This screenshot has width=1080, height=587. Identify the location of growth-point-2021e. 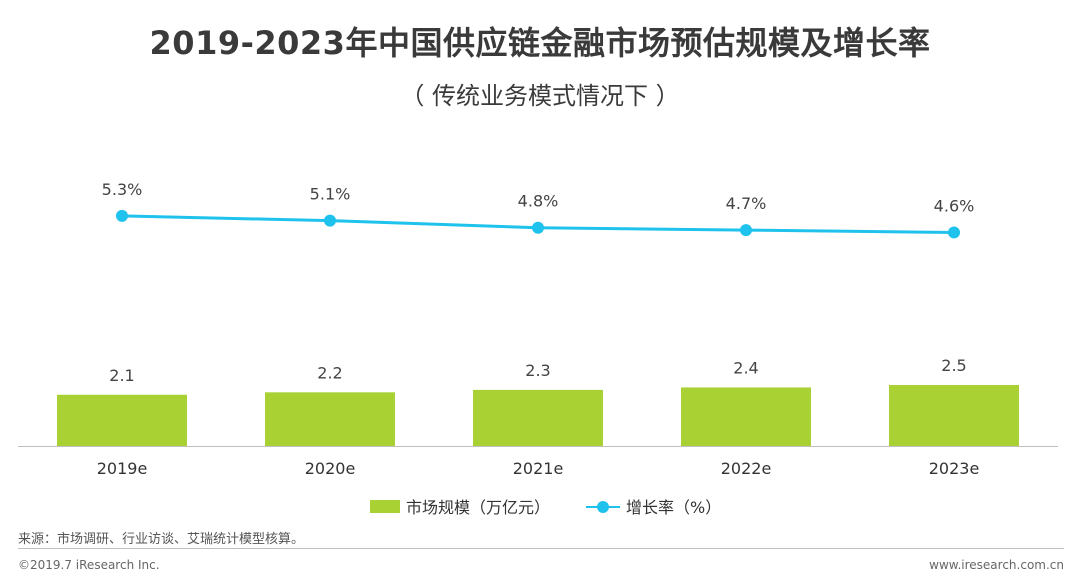
(538, 227).